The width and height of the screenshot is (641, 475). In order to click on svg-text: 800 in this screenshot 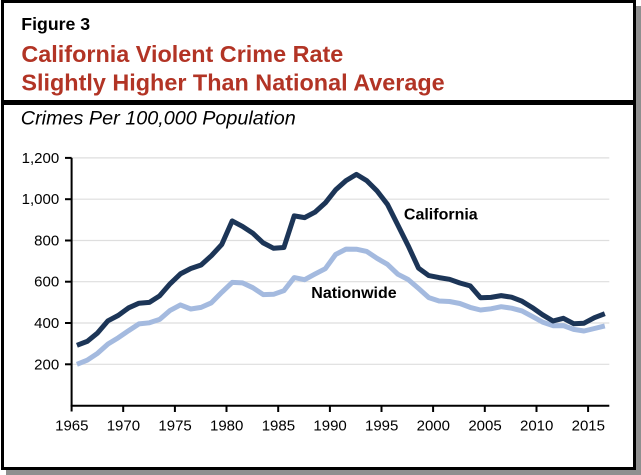, I will do `click(46, 241)`.